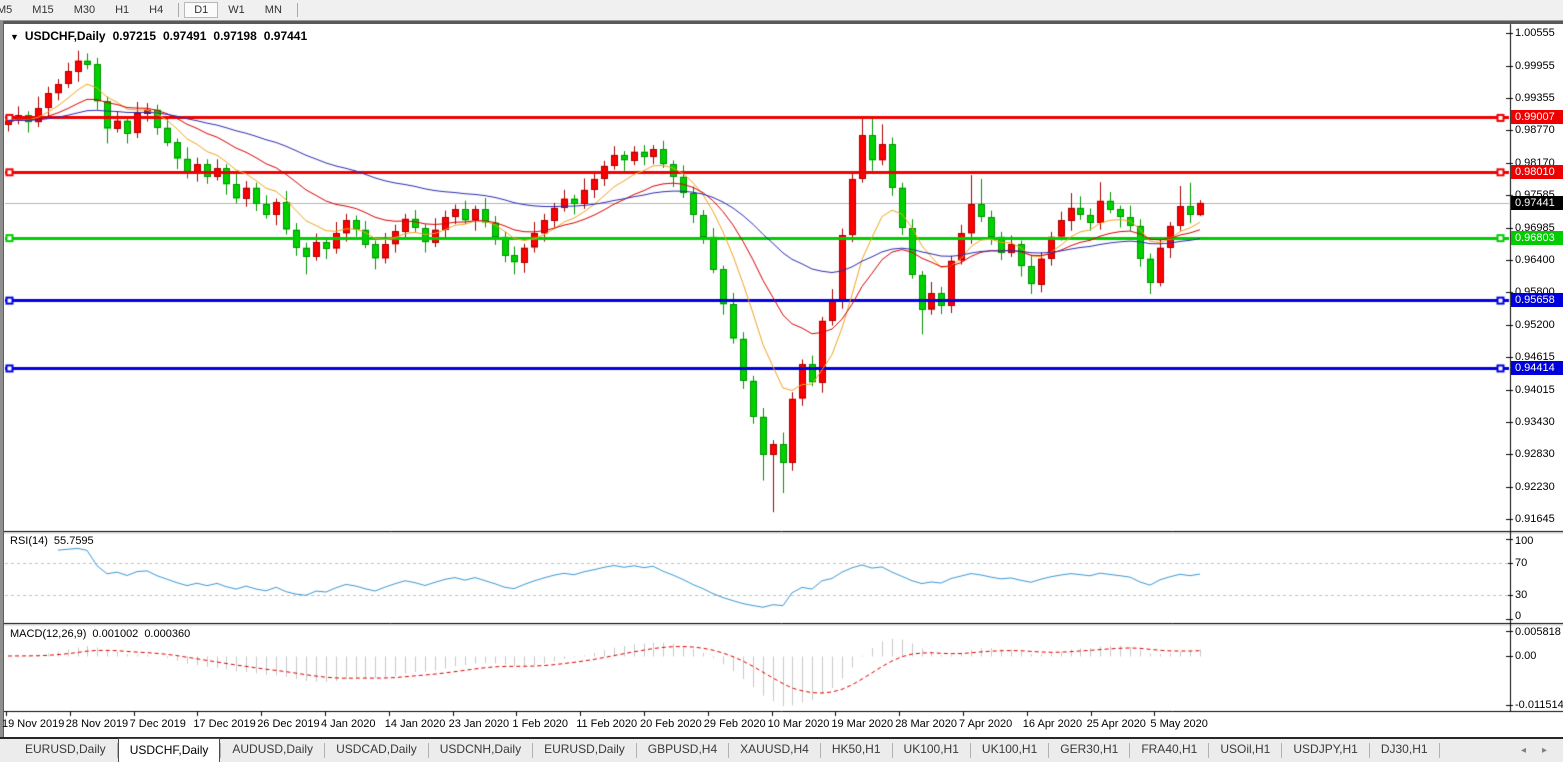  Describe the element at coordinates (1521, 563) in the screenshot. I see `rsi-axis-label: 70` at that location.